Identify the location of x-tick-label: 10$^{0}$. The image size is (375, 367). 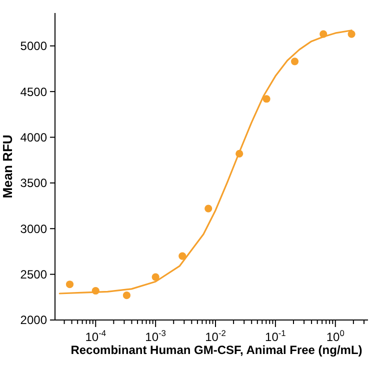
(335, 336).